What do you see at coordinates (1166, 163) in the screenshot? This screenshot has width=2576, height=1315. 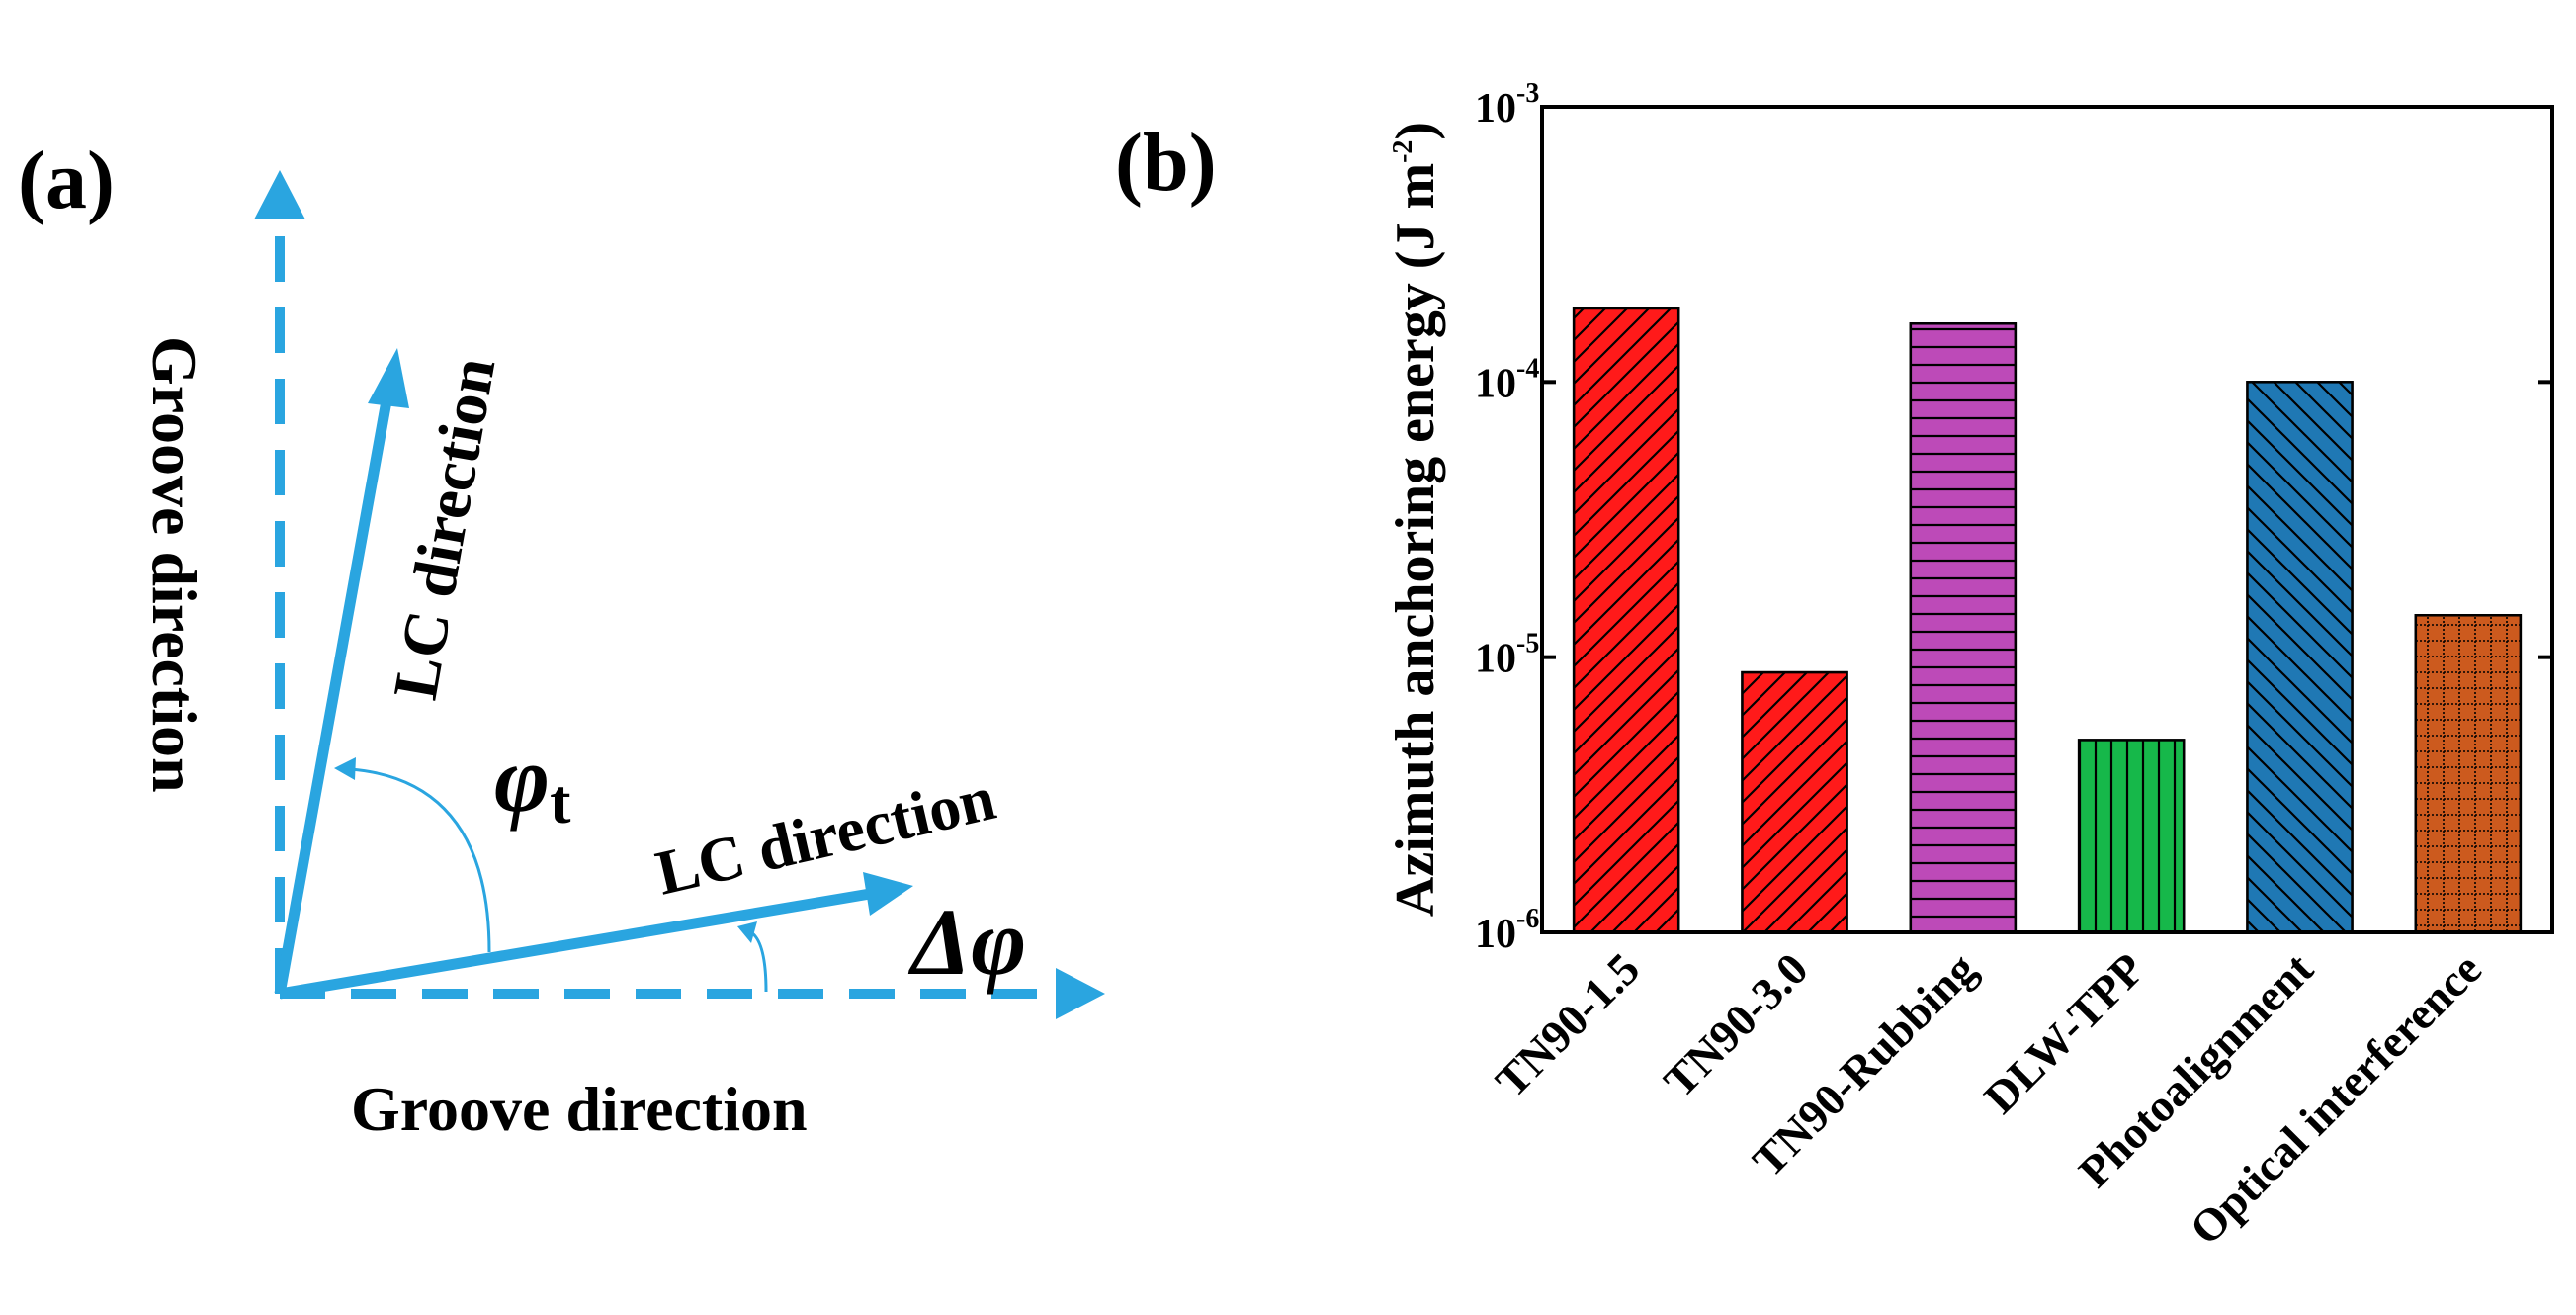 I see `panel-b-label: (b)` at bounding box center [1166, 163].